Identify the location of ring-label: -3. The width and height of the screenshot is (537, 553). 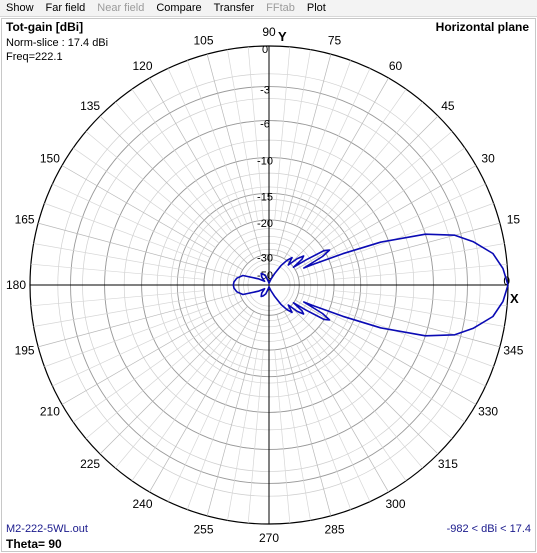
(265, 91).